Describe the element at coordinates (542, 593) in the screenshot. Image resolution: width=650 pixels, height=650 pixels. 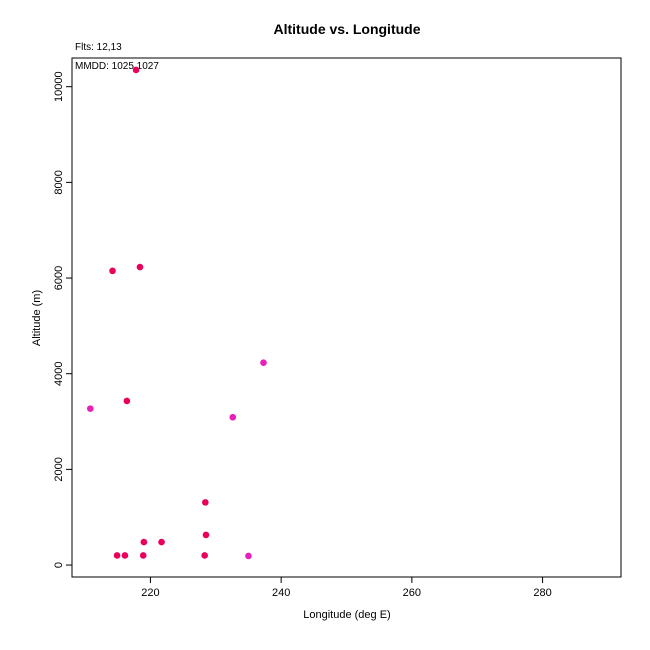
I see `x-tick-label: 280` at that location.